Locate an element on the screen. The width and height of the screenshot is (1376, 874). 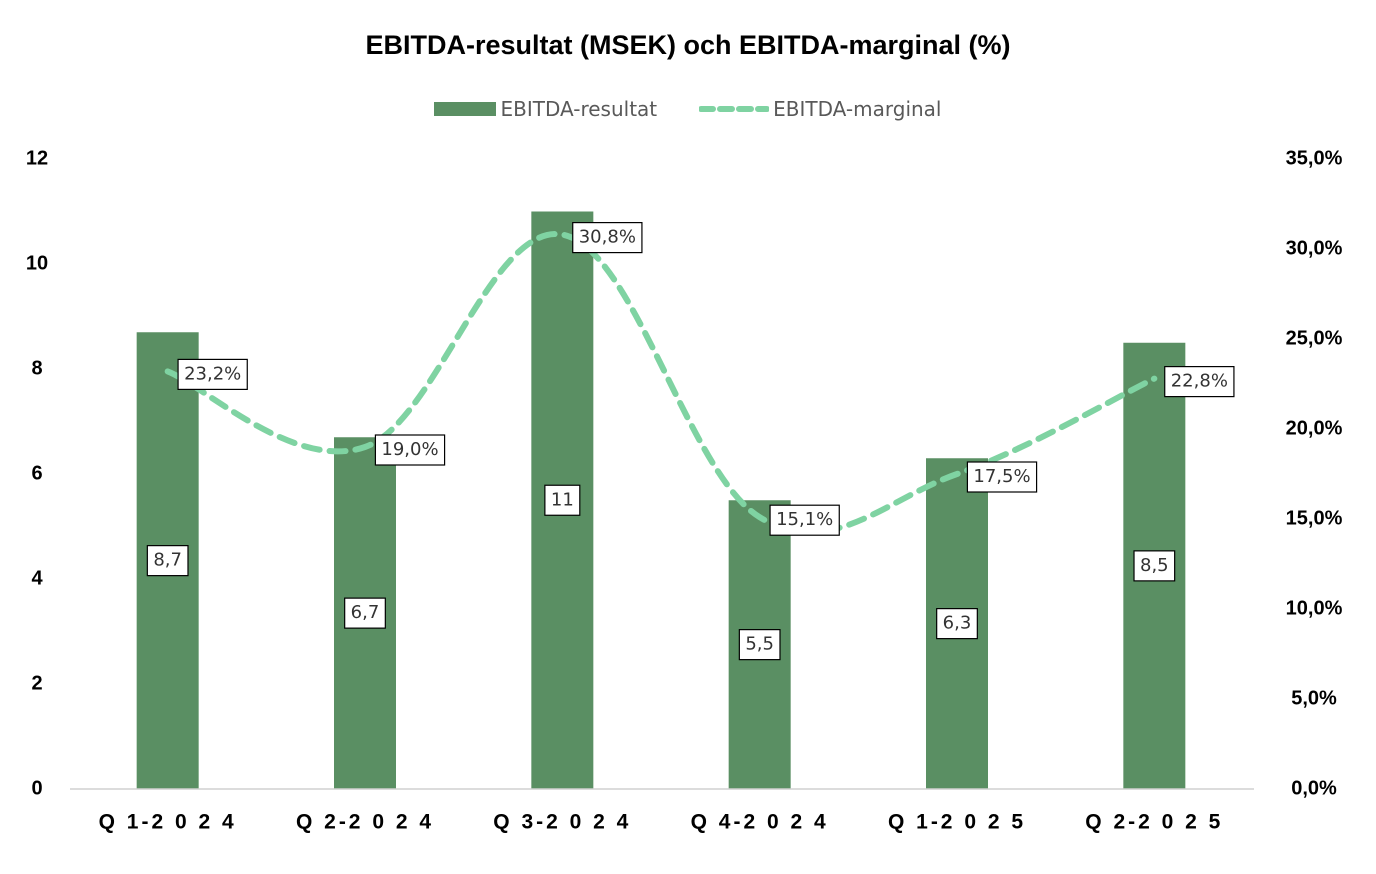
line-data-label: 23,2% is located at coordinates (212, 373).